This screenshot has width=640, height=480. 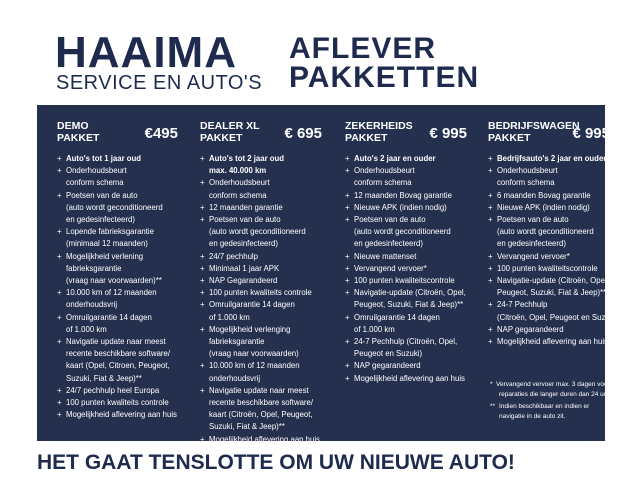 I want to click on heading: PAKKETTEN, so click(x=384, y=77).